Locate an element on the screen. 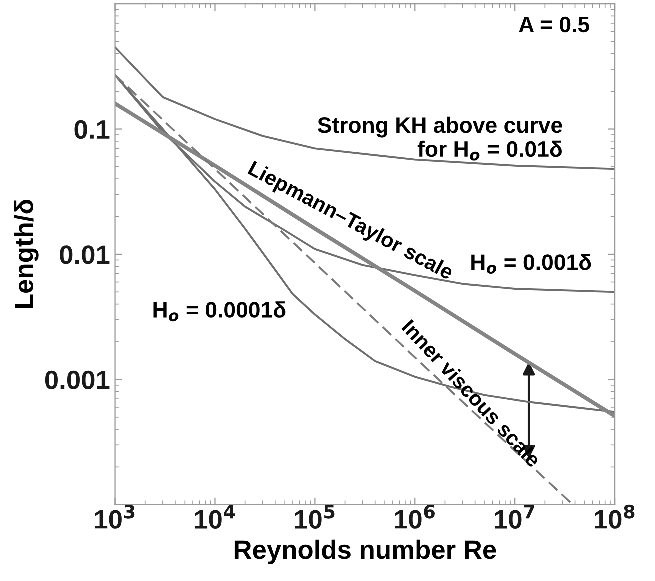 The height and width of the screenshot is (581, 655). y-tick-label: 0.01 is located at coordinates (85, 255).